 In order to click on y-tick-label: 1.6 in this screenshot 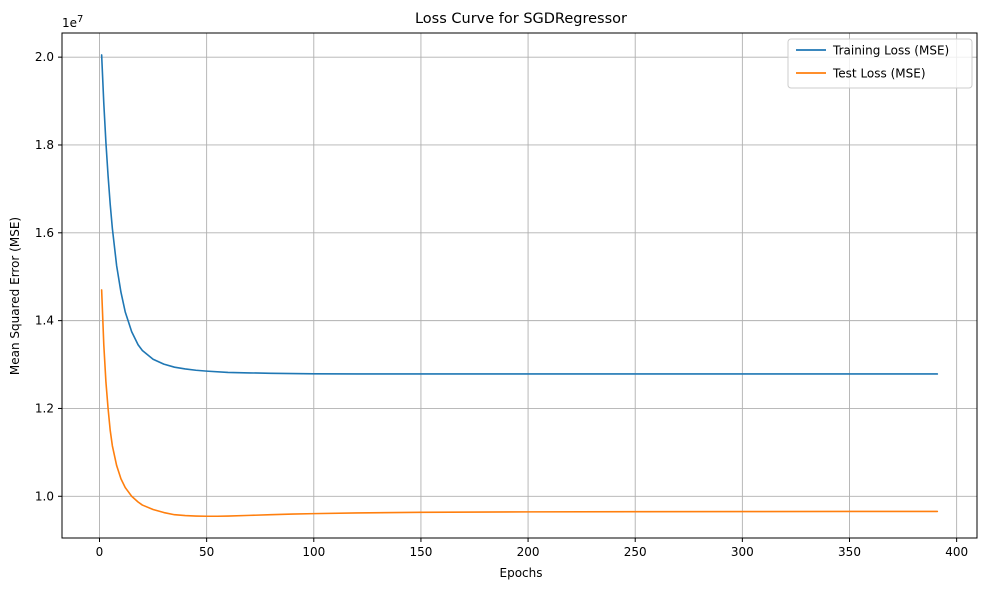, I will do `click(44, 233)`.